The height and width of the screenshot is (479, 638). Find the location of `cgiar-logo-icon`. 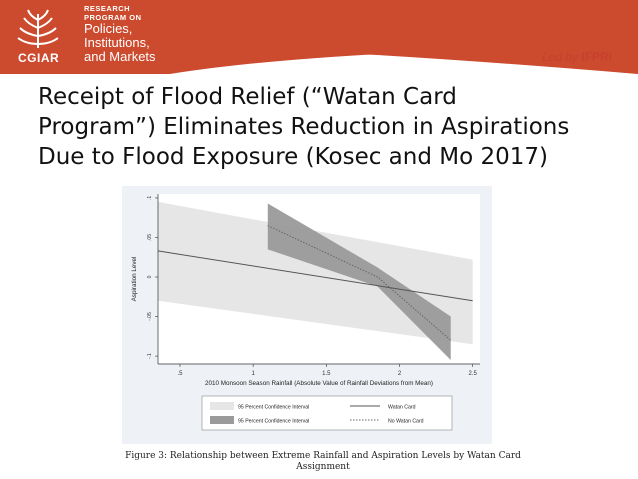

cgiar-logo-icon is located at coordinates (38, 28).